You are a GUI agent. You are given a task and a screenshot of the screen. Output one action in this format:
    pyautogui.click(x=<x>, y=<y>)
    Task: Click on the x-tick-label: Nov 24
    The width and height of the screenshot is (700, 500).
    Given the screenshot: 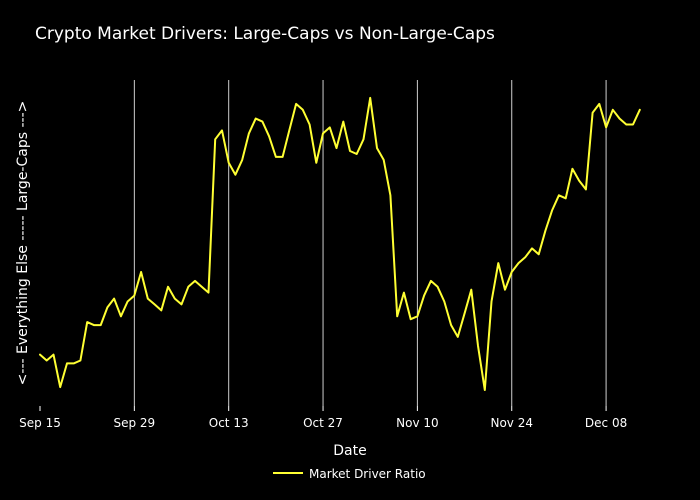 What is the action you would take?
    pyautogui.click(x=511, y=423)
    